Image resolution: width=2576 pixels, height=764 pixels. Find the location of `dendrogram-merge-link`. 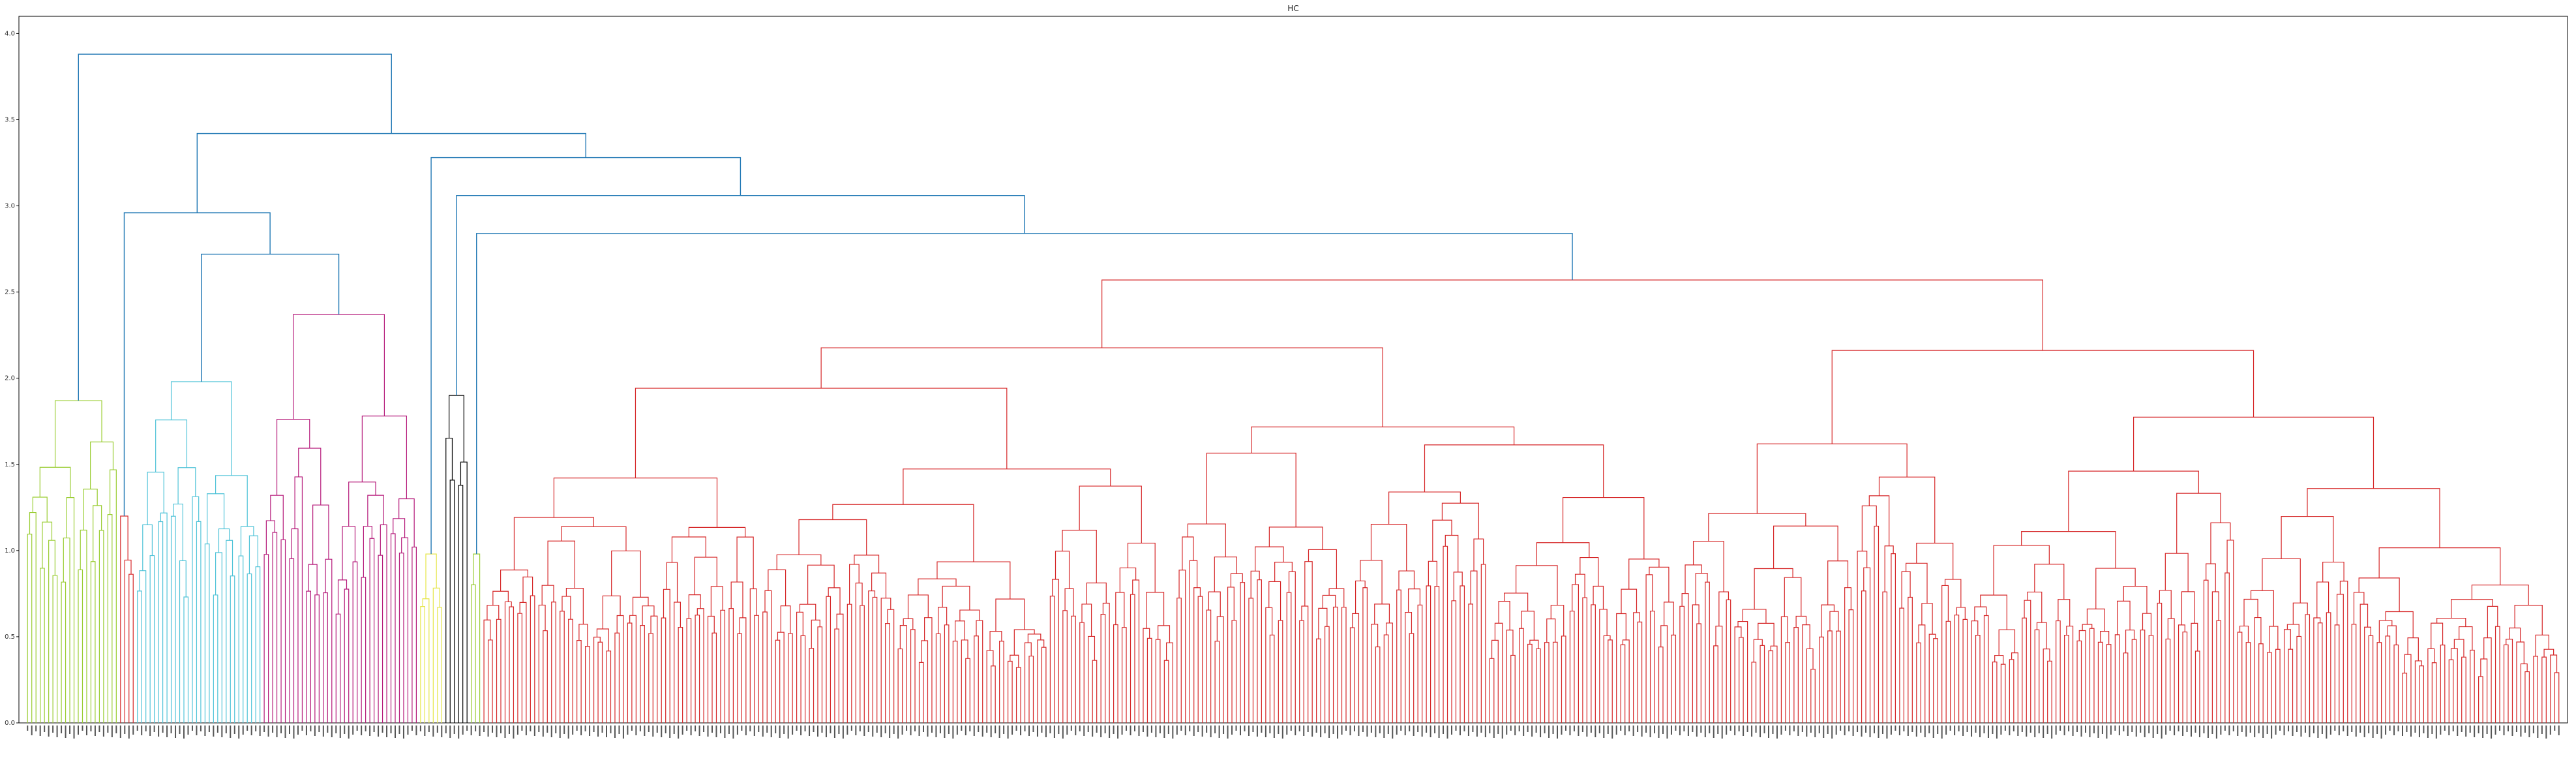

dendrogram-merge-link is located at coordinates (585, 356).